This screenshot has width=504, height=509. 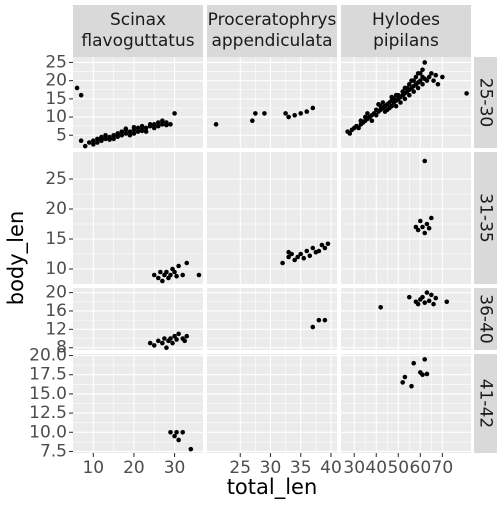 I want to click on y-tick-label: 15.0, so click(x=48, y=394).